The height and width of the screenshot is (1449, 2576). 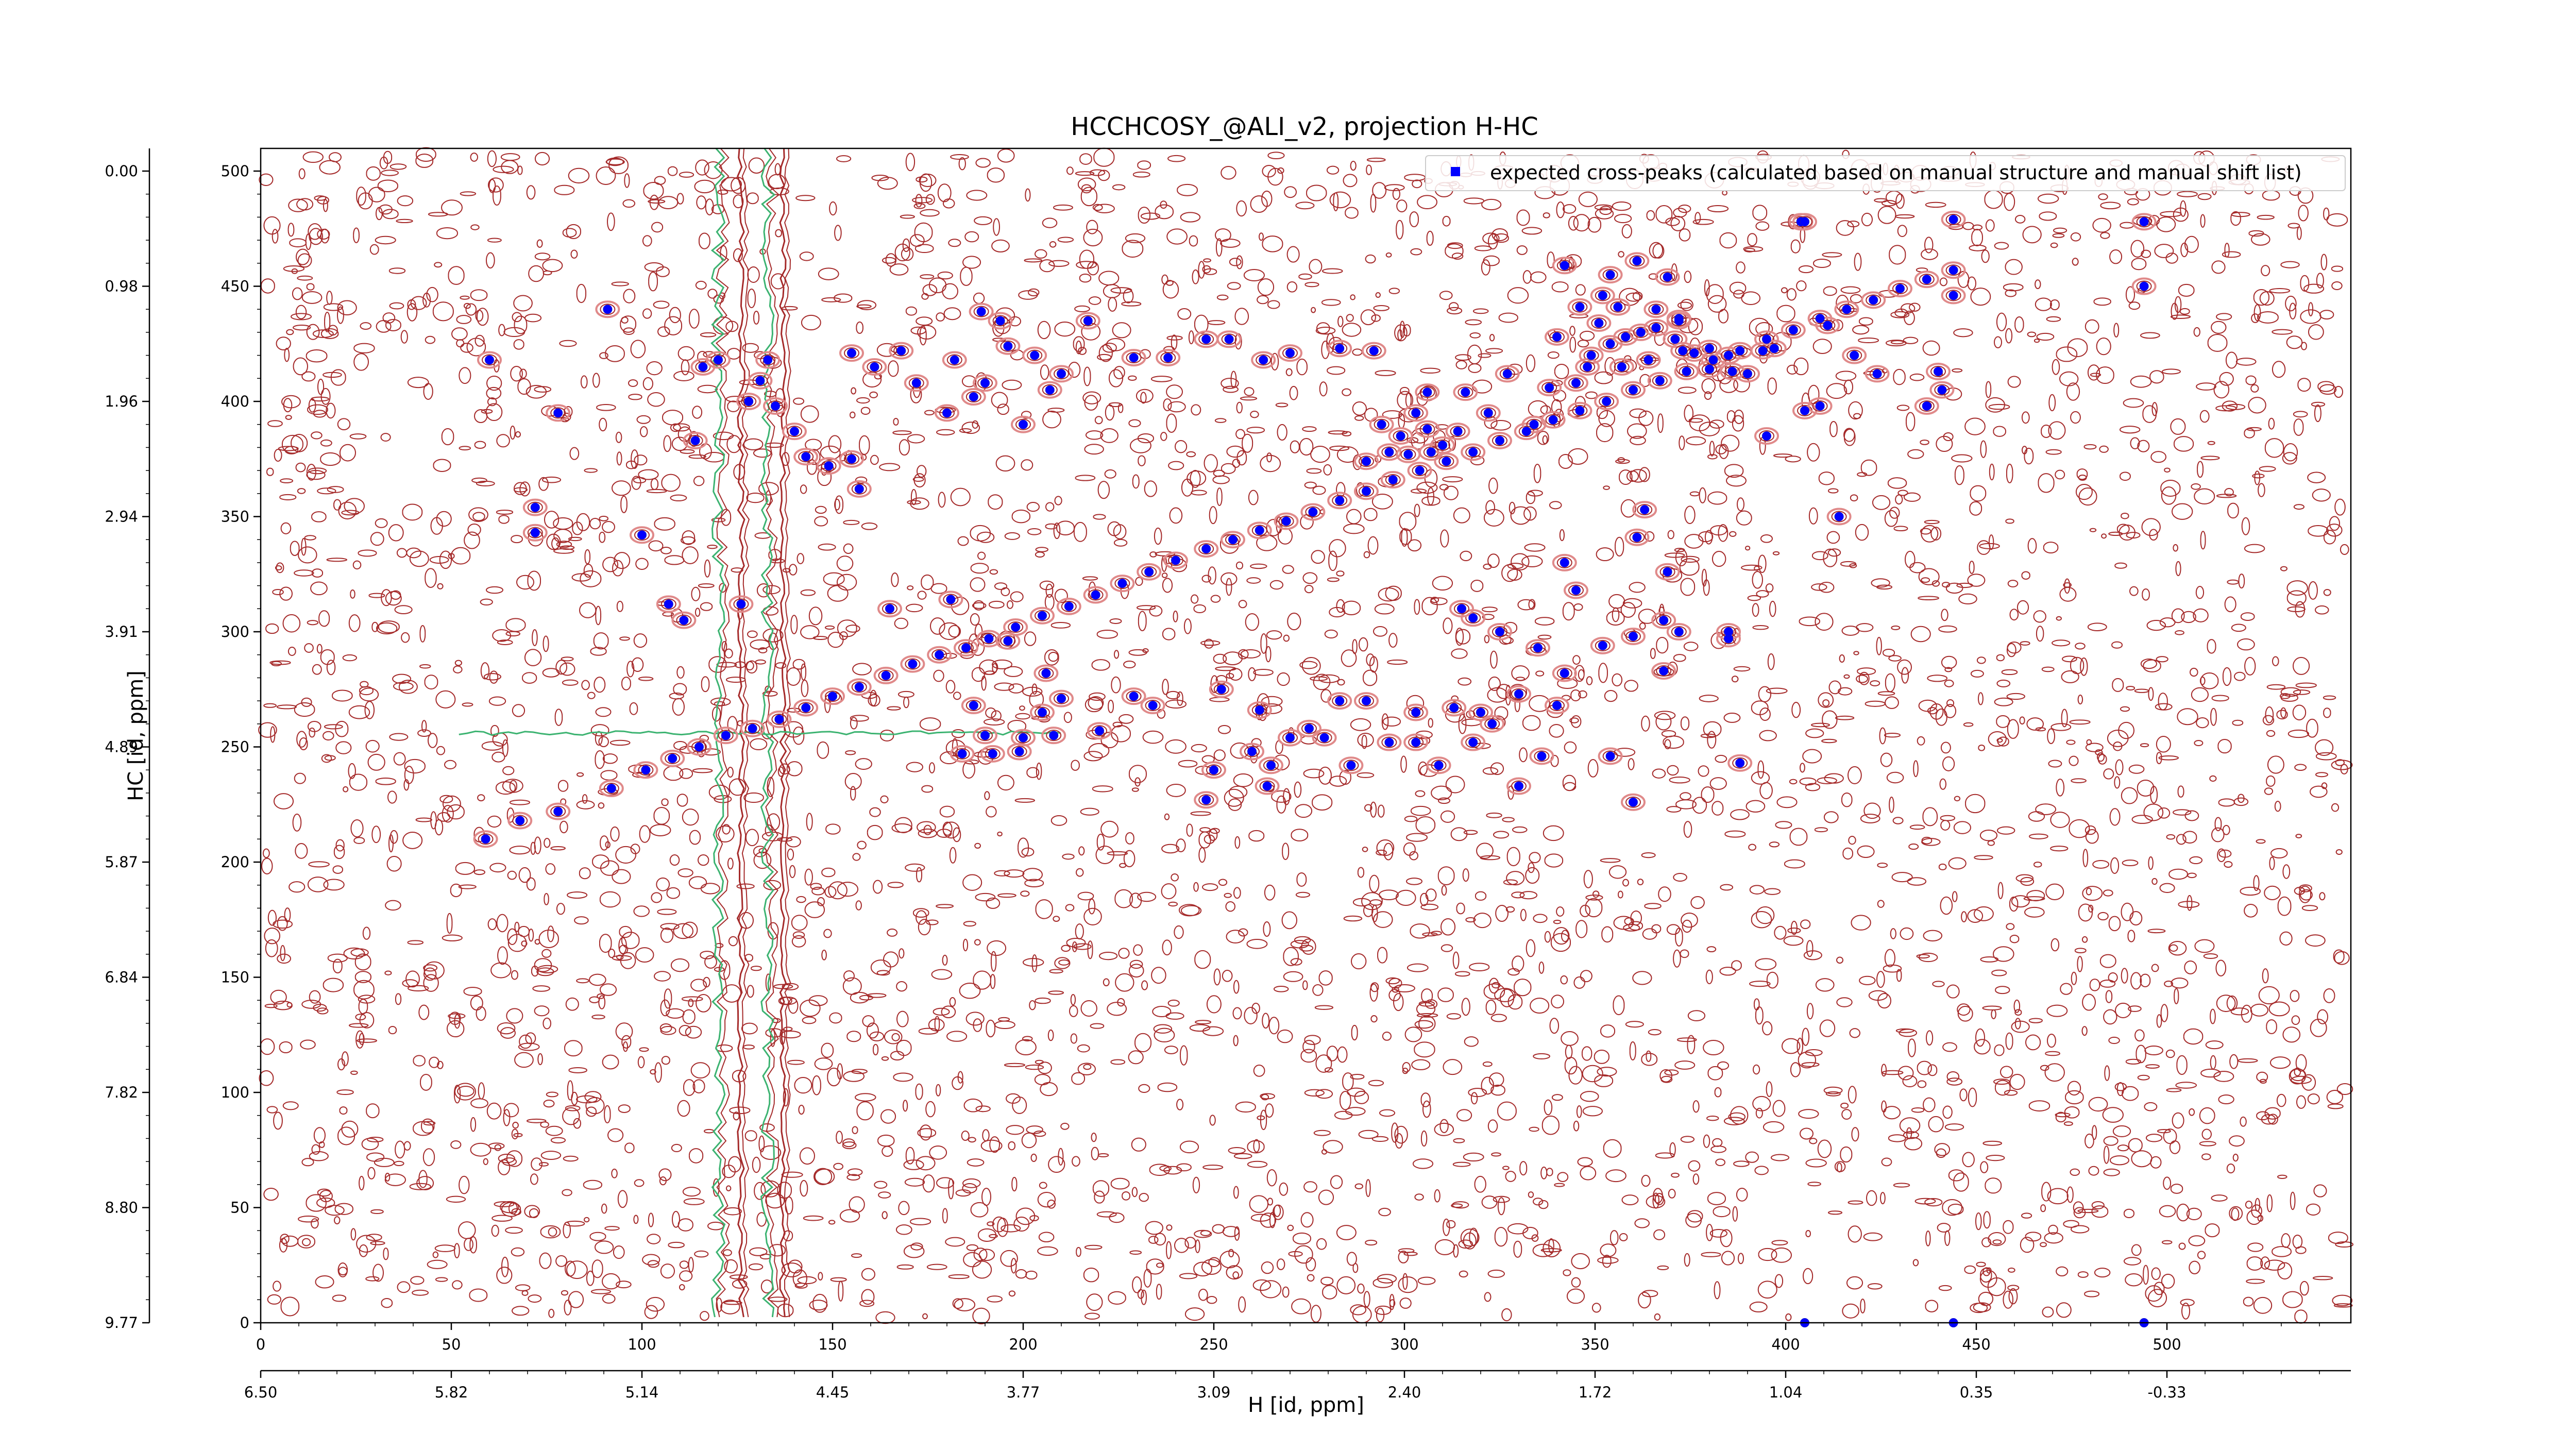 I want to click on x-ppm-tick-label: -0.33, so click(x=2166, y=1392).